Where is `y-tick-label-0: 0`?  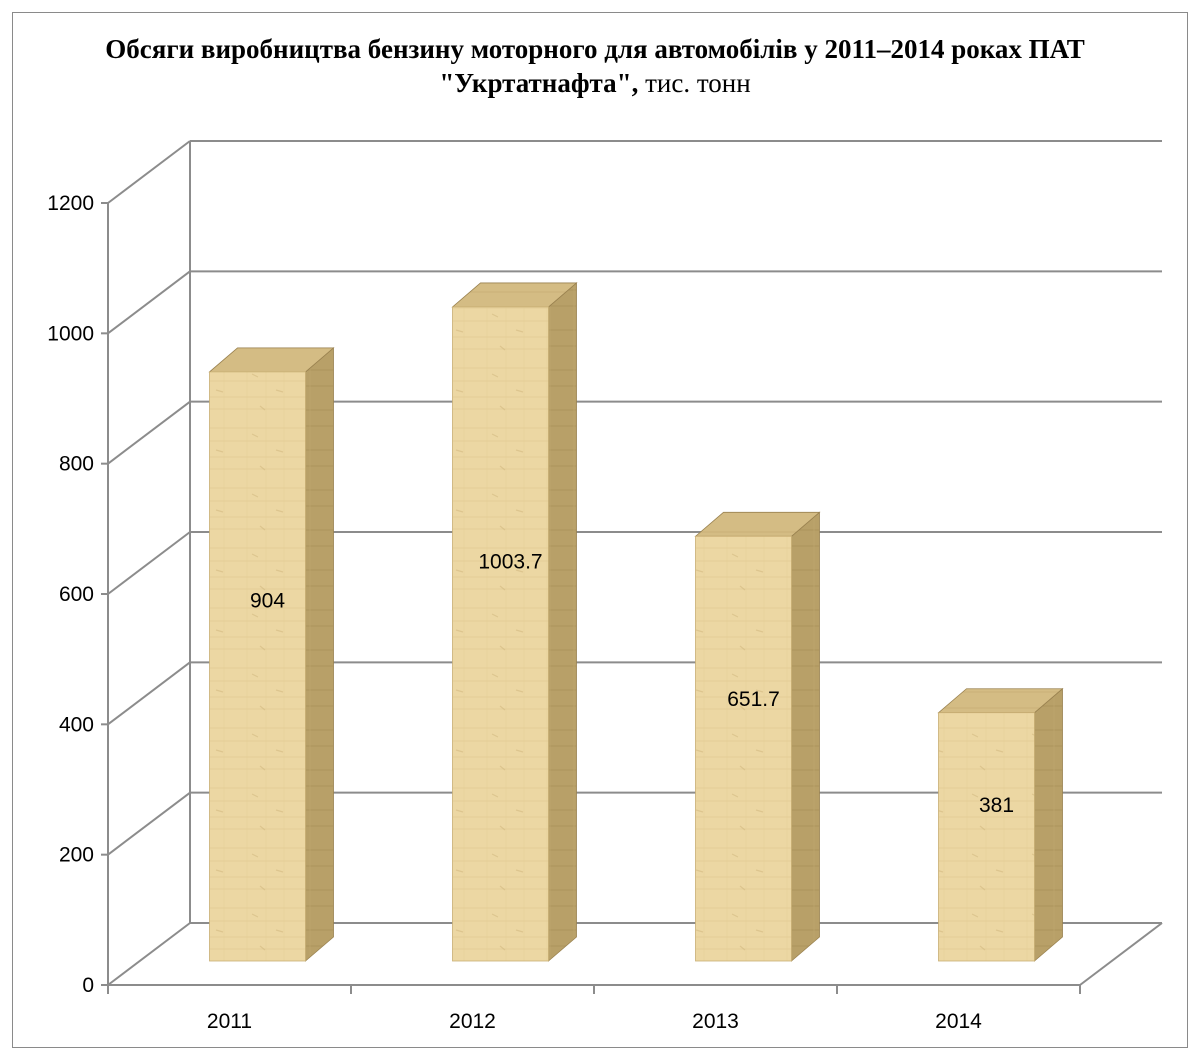 y-tick-label-0: 0 is located at coordinates (88, 985).